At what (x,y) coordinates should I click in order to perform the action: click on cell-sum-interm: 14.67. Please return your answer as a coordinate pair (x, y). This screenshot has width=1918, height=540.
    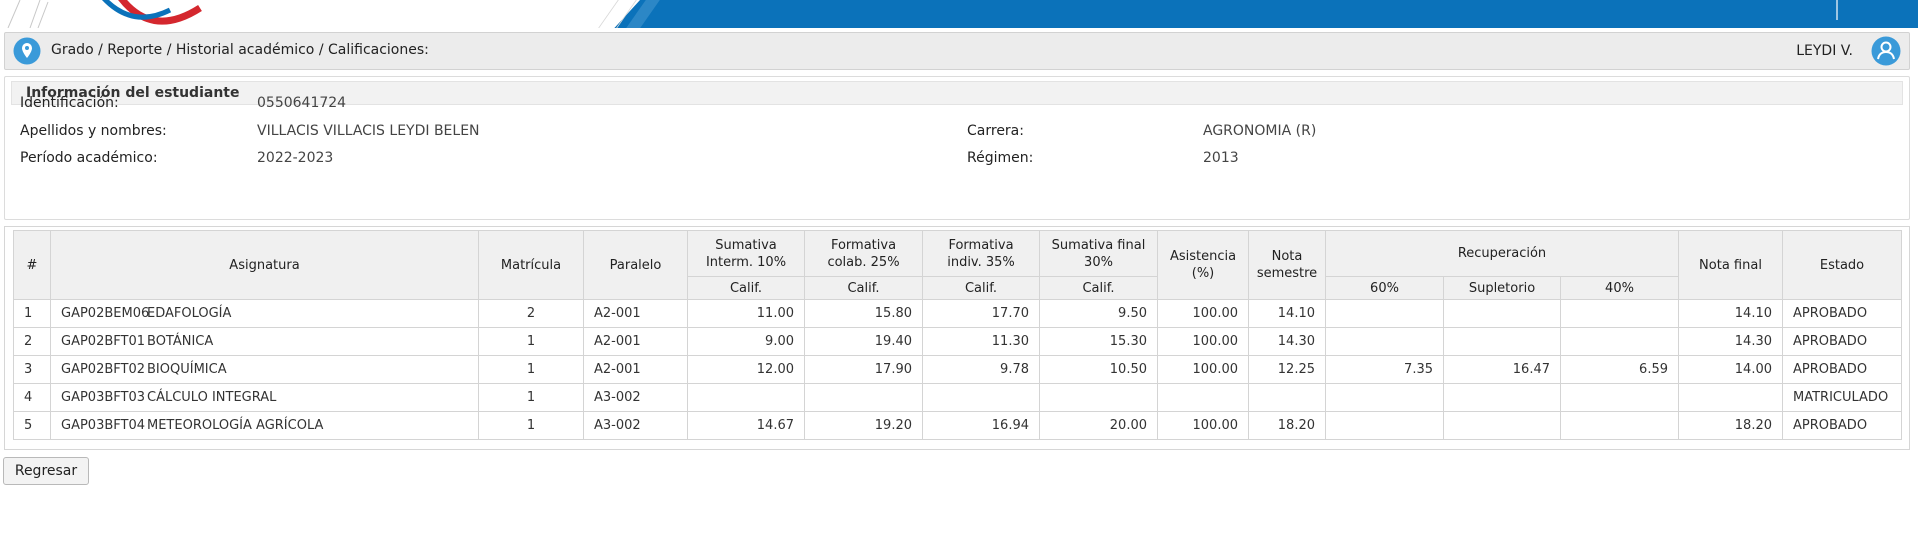
    Looking at the image, I should click on (746, 425).